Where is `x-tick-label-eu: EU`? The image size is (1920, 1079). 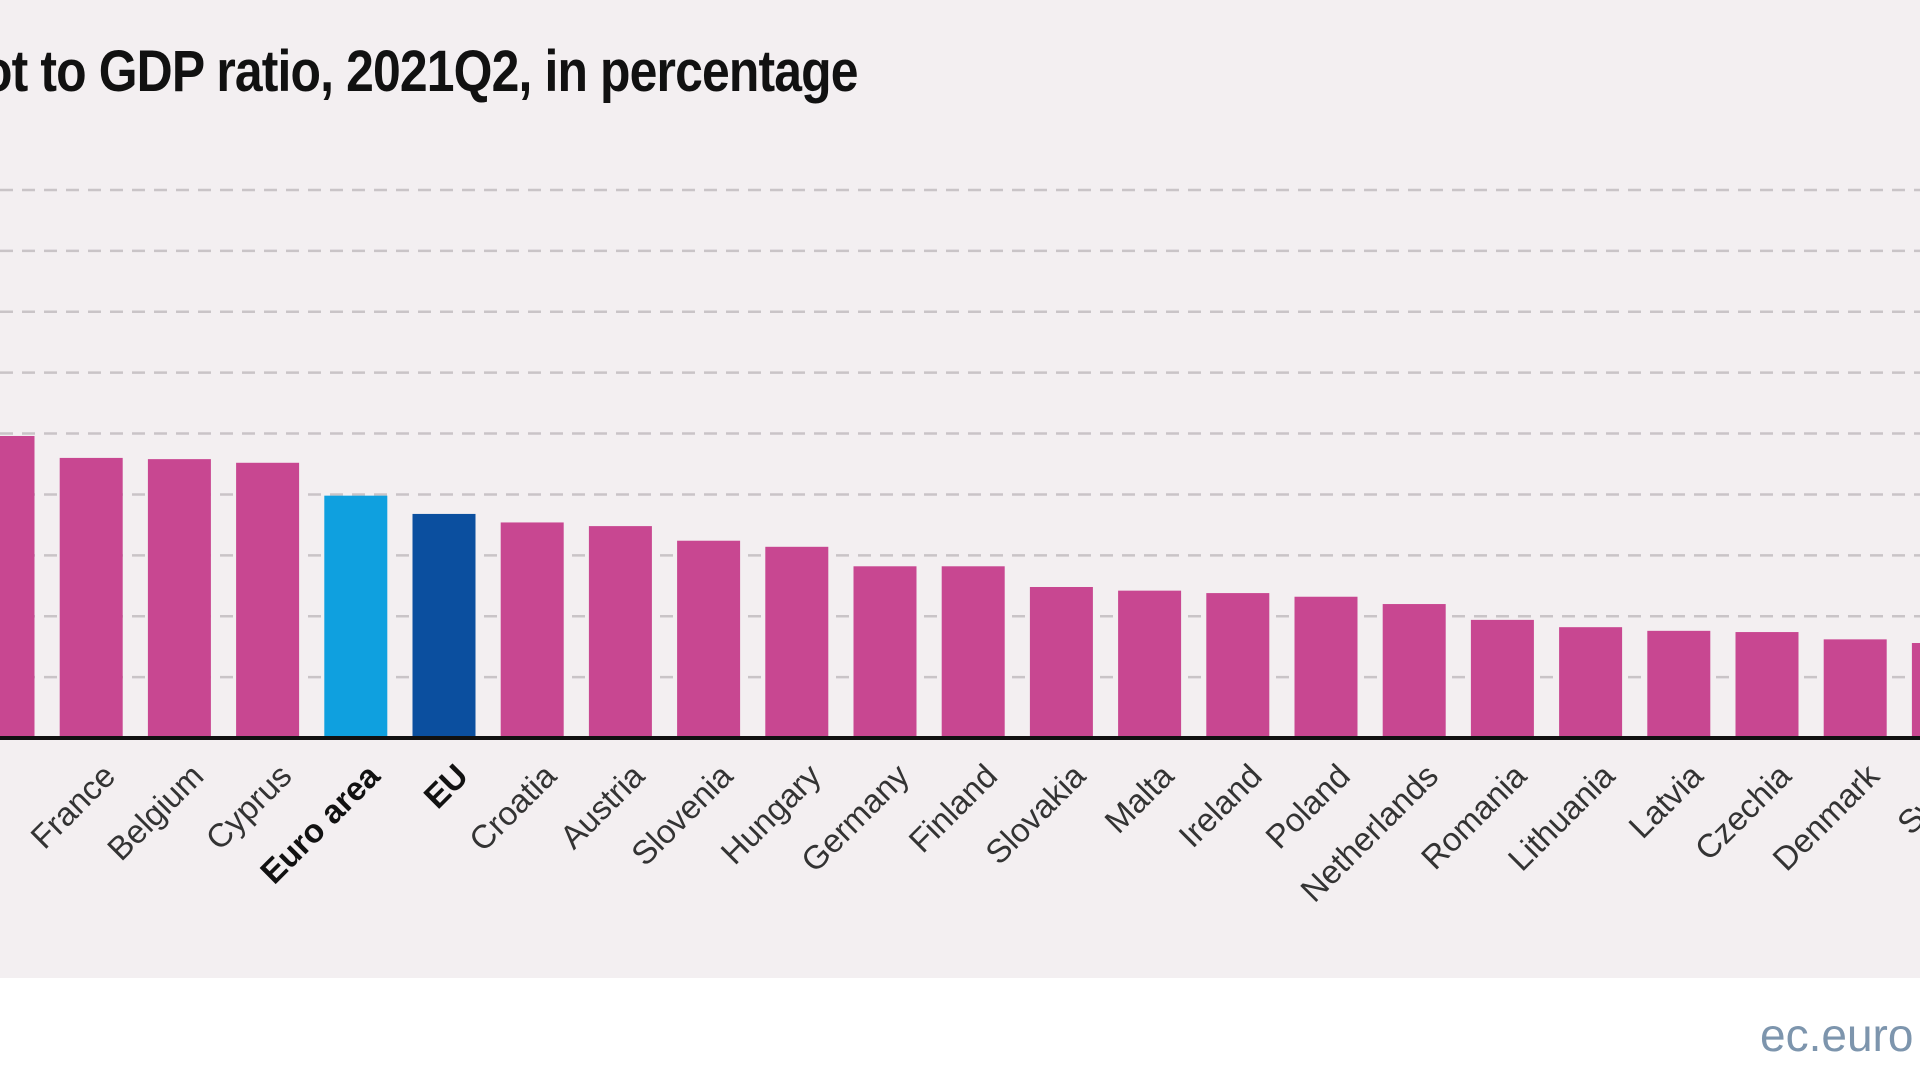
x-tick-label-eu: EU is located at coordinates (445, 786).